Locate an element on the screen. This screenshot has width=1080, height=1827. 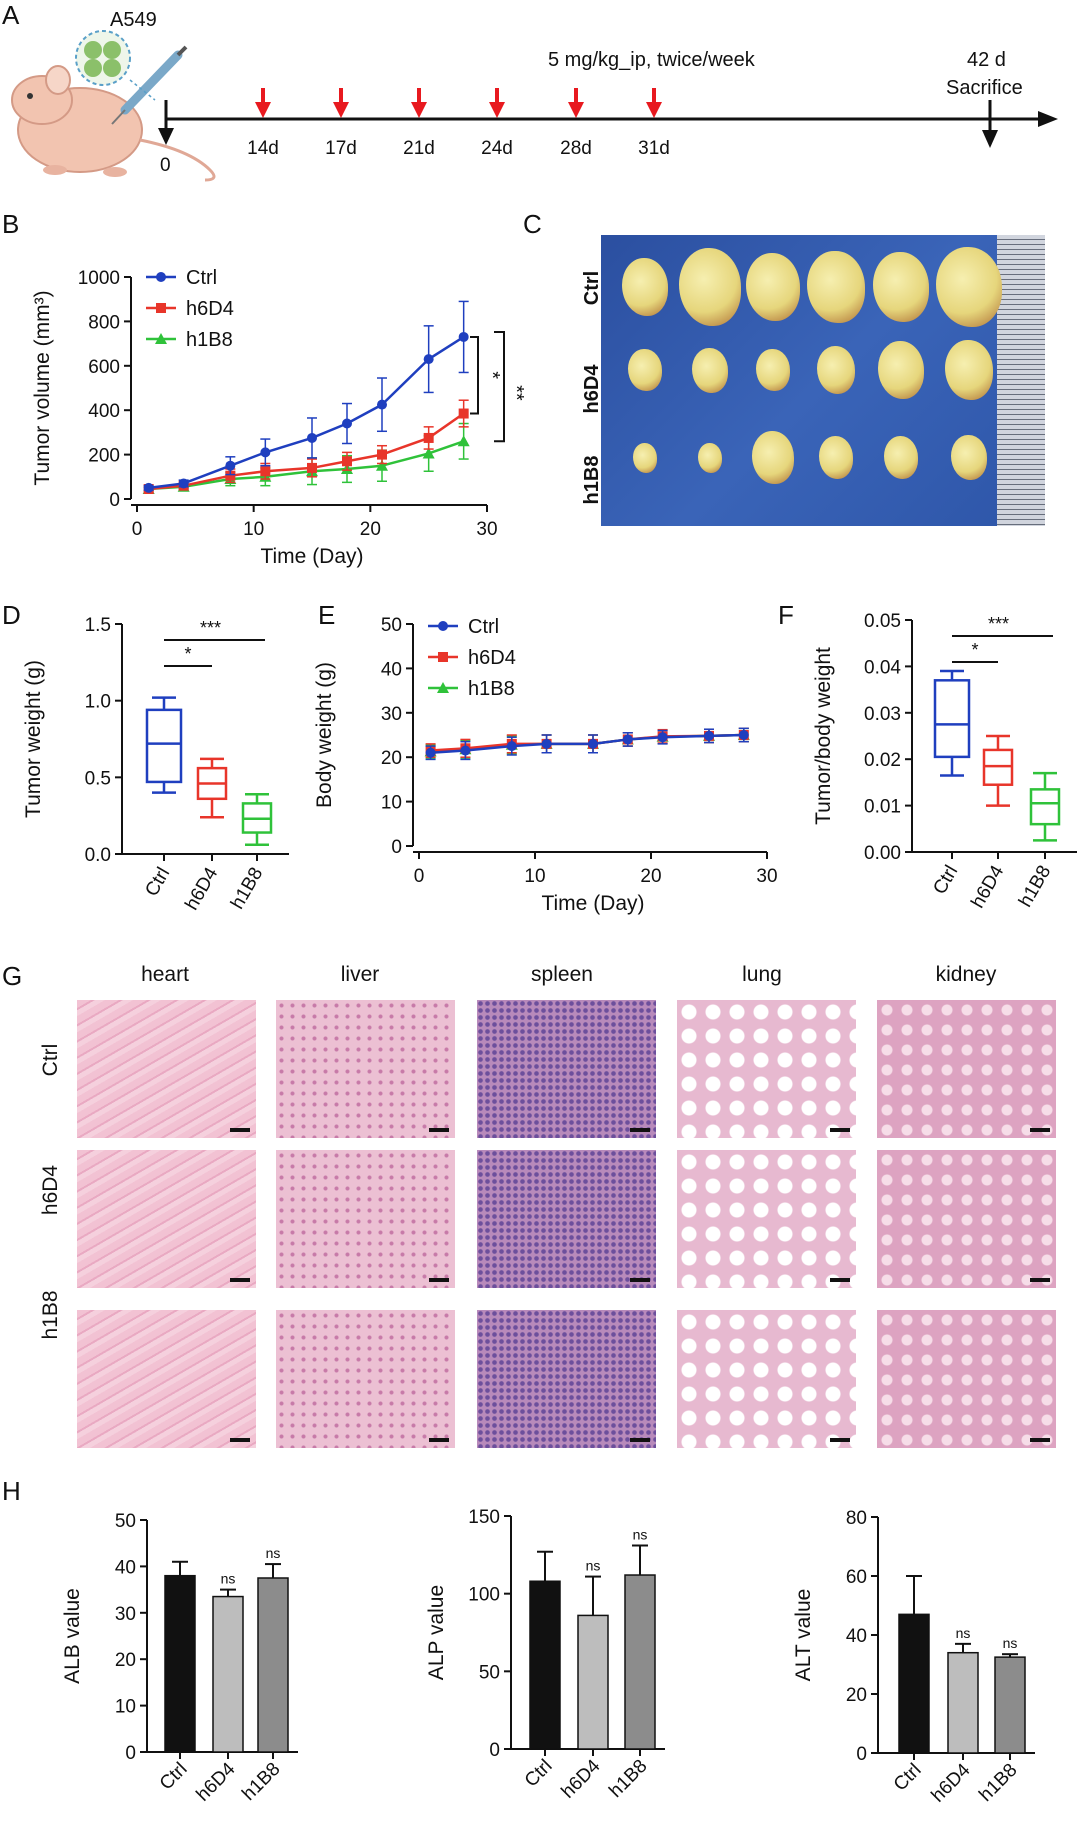
x-tick-label: 0 is located at coordinates (419, 876).